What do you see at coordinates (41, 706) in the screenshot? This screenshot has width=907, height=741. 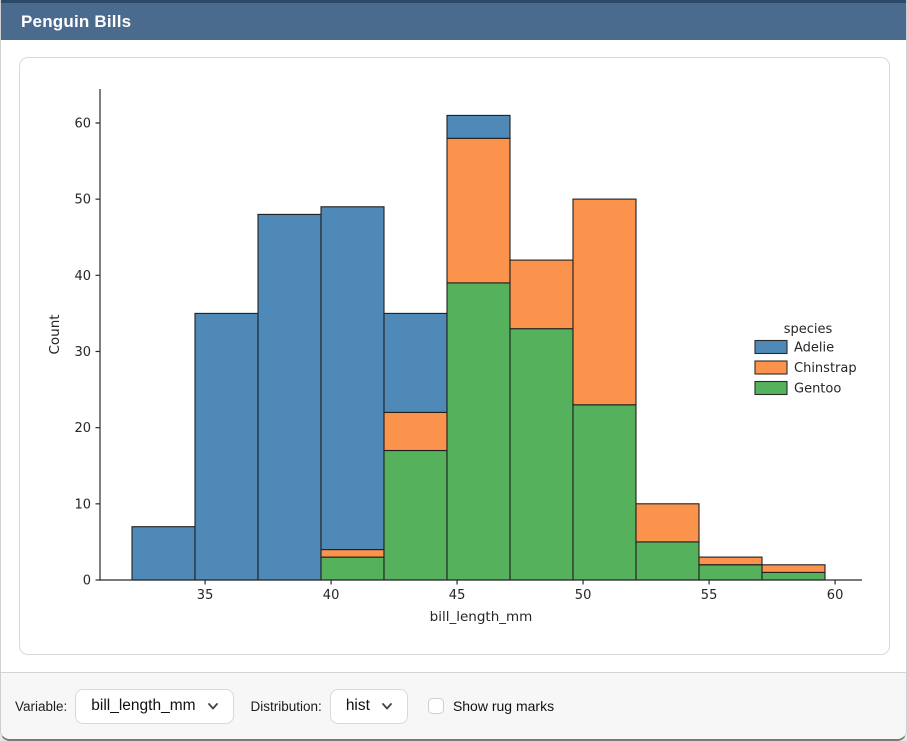 I see `variable-label: Variable:` at bounding box center [41, 706].